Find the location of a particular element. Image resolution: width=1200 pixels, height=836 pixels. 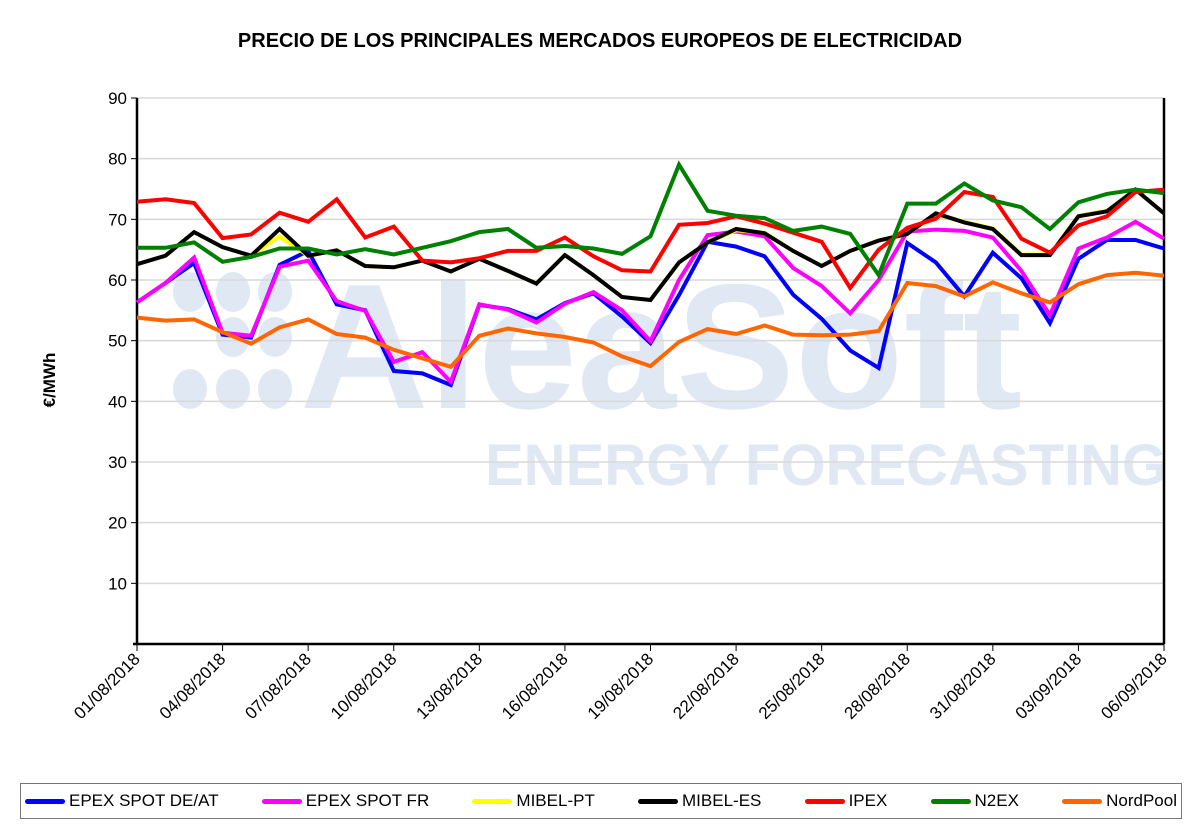

legend-item: EPEX SPOT DE/AT is located at coordinates (122, 801).